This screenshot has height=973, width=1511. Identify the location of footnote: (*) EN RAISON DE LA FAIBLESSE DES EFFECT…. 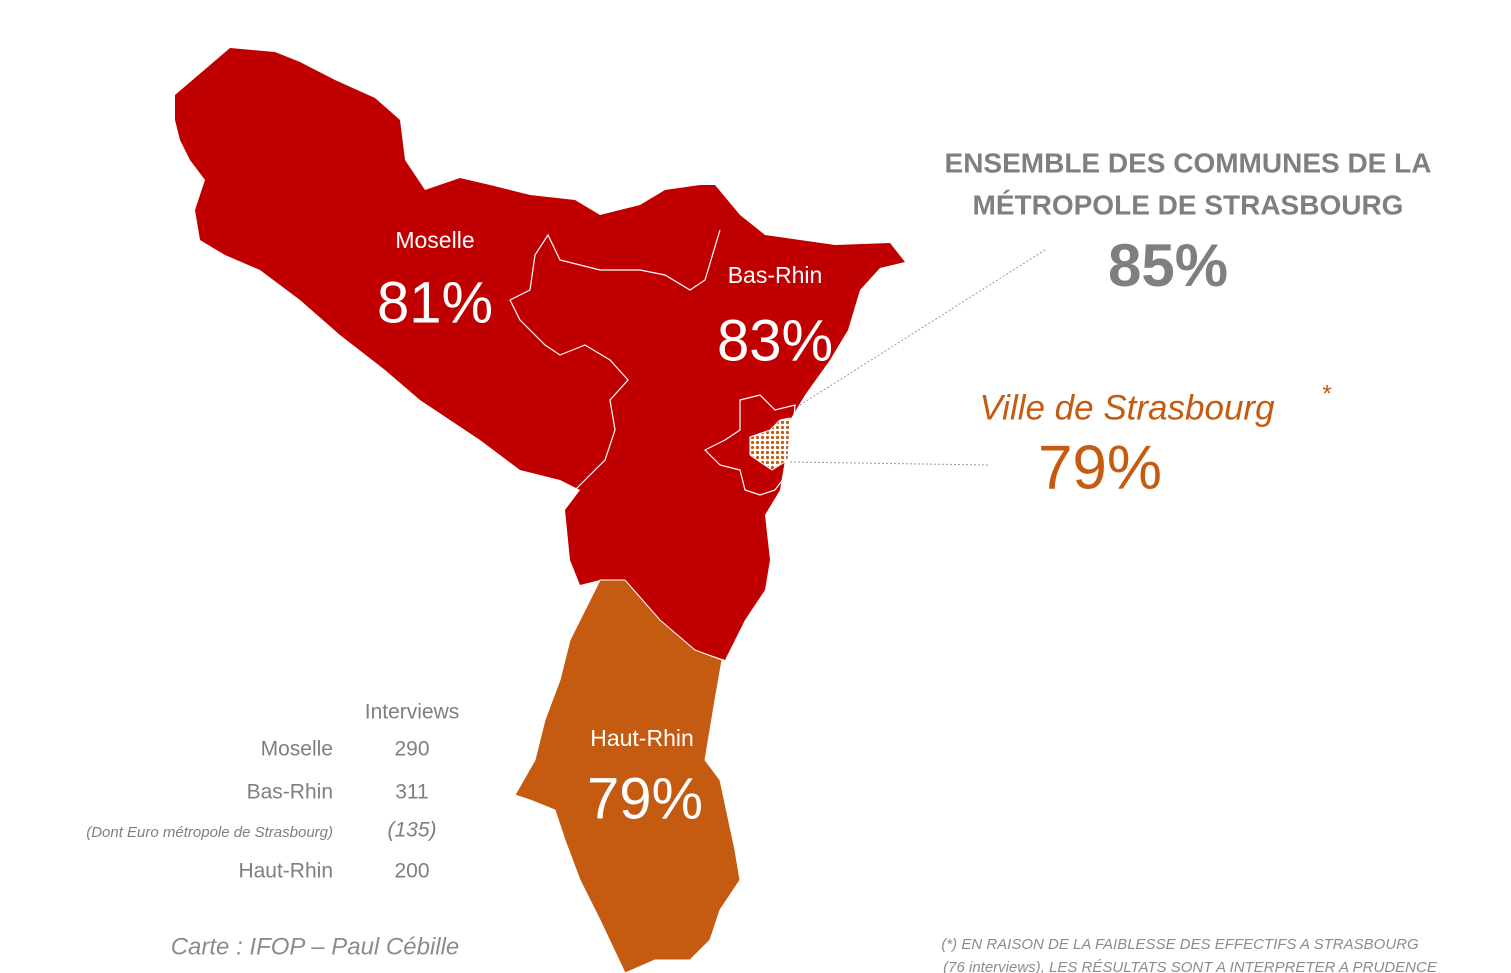
(1180, 944).